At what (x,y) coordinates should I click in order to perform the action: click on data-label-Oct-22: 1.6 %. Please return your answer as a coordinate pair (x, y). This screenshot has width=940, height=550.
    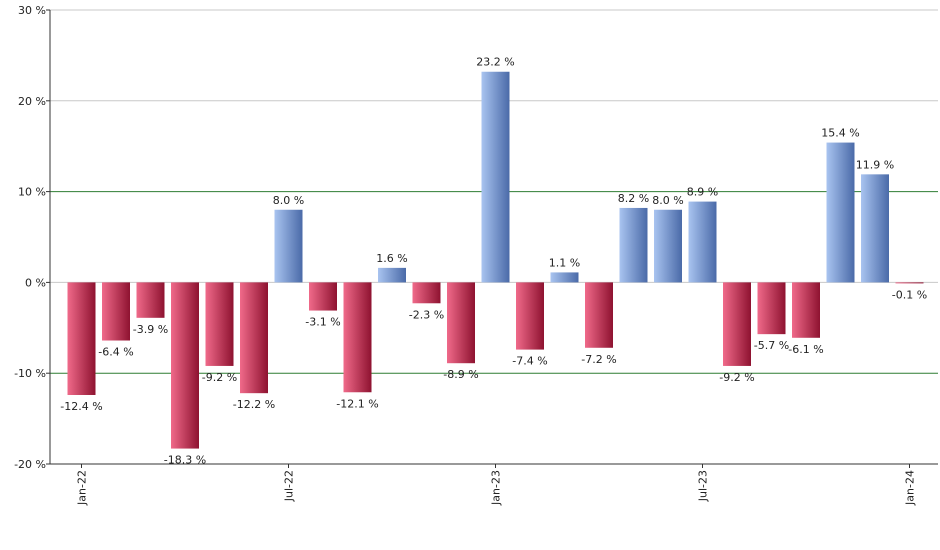
    Looking at the image, I should click on (391, 258).